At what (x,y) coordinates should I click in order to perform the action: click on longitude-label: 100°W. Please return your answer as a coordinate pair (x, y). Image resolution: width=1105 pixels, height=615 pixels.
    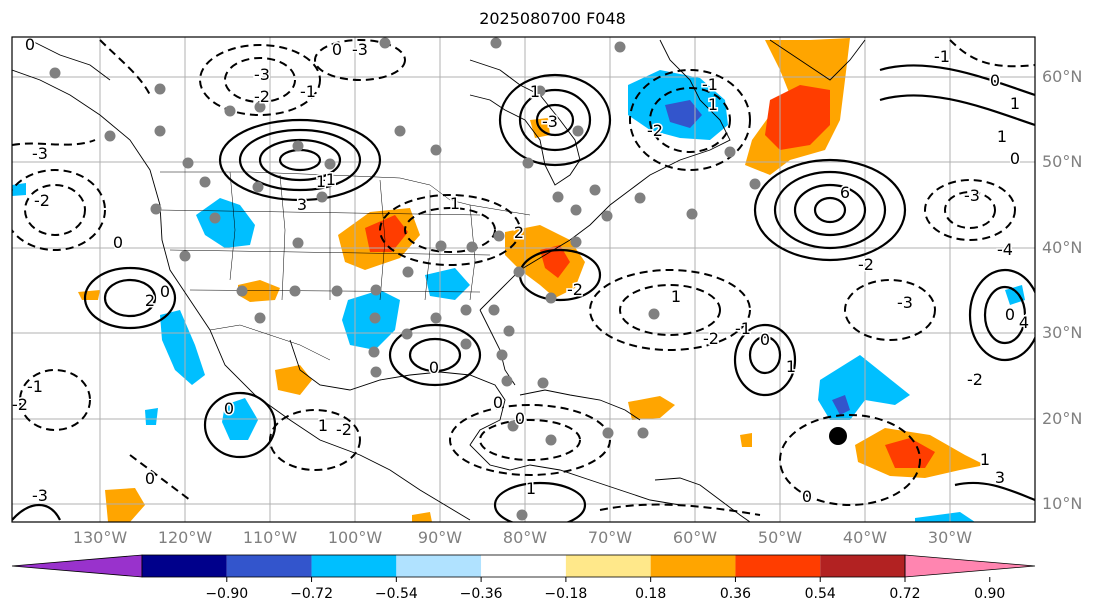
    Looking at the image, I should click on (355, 537).